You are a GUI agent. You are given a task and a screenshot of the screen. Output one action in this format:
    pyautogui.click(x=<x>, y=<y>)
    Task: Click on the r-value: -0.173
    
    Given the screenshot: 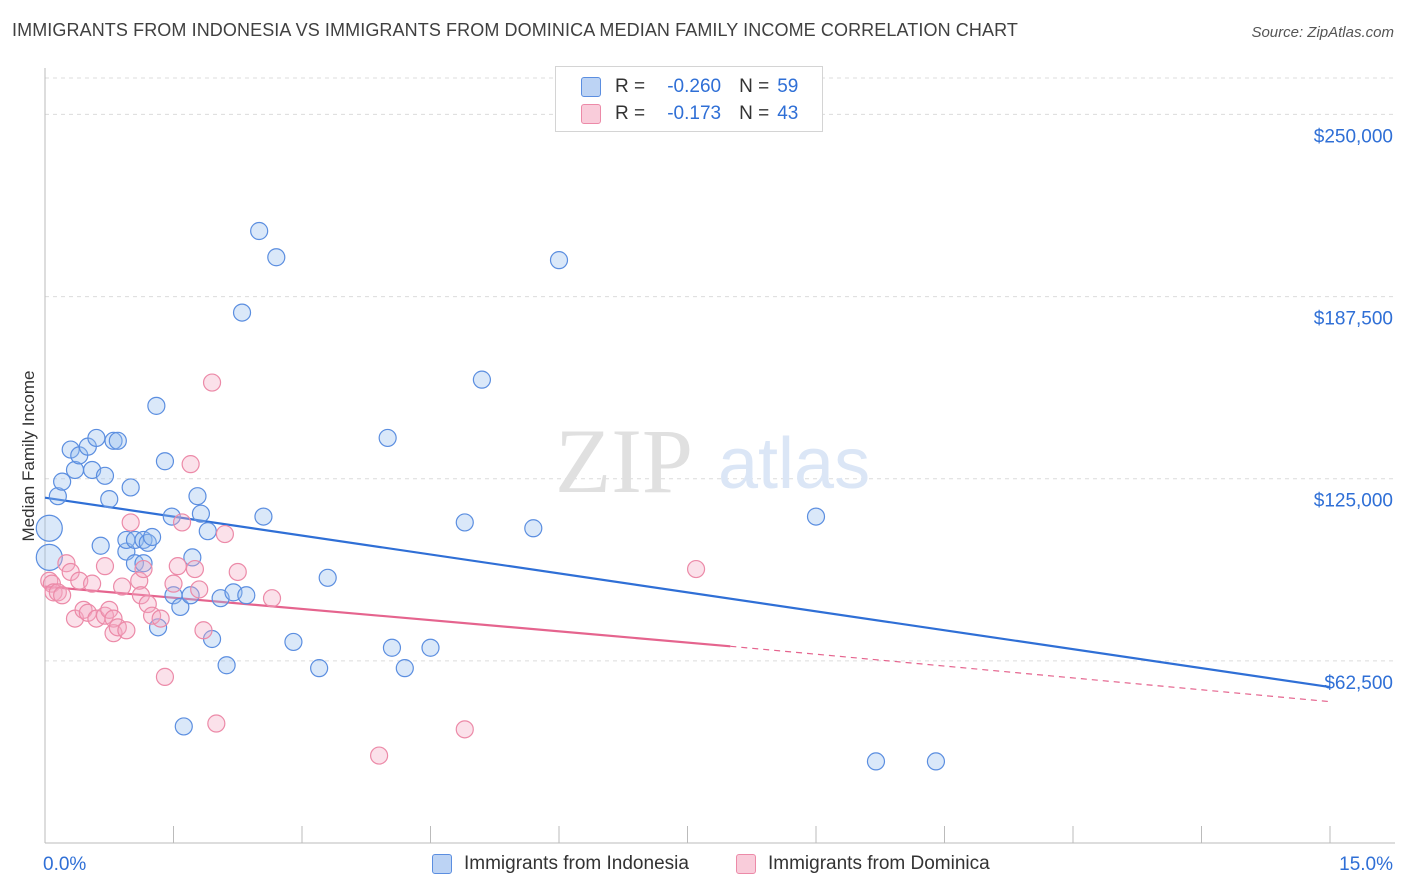 What is the action you would take?
    pyautogui.click(x=694, y=113)
    